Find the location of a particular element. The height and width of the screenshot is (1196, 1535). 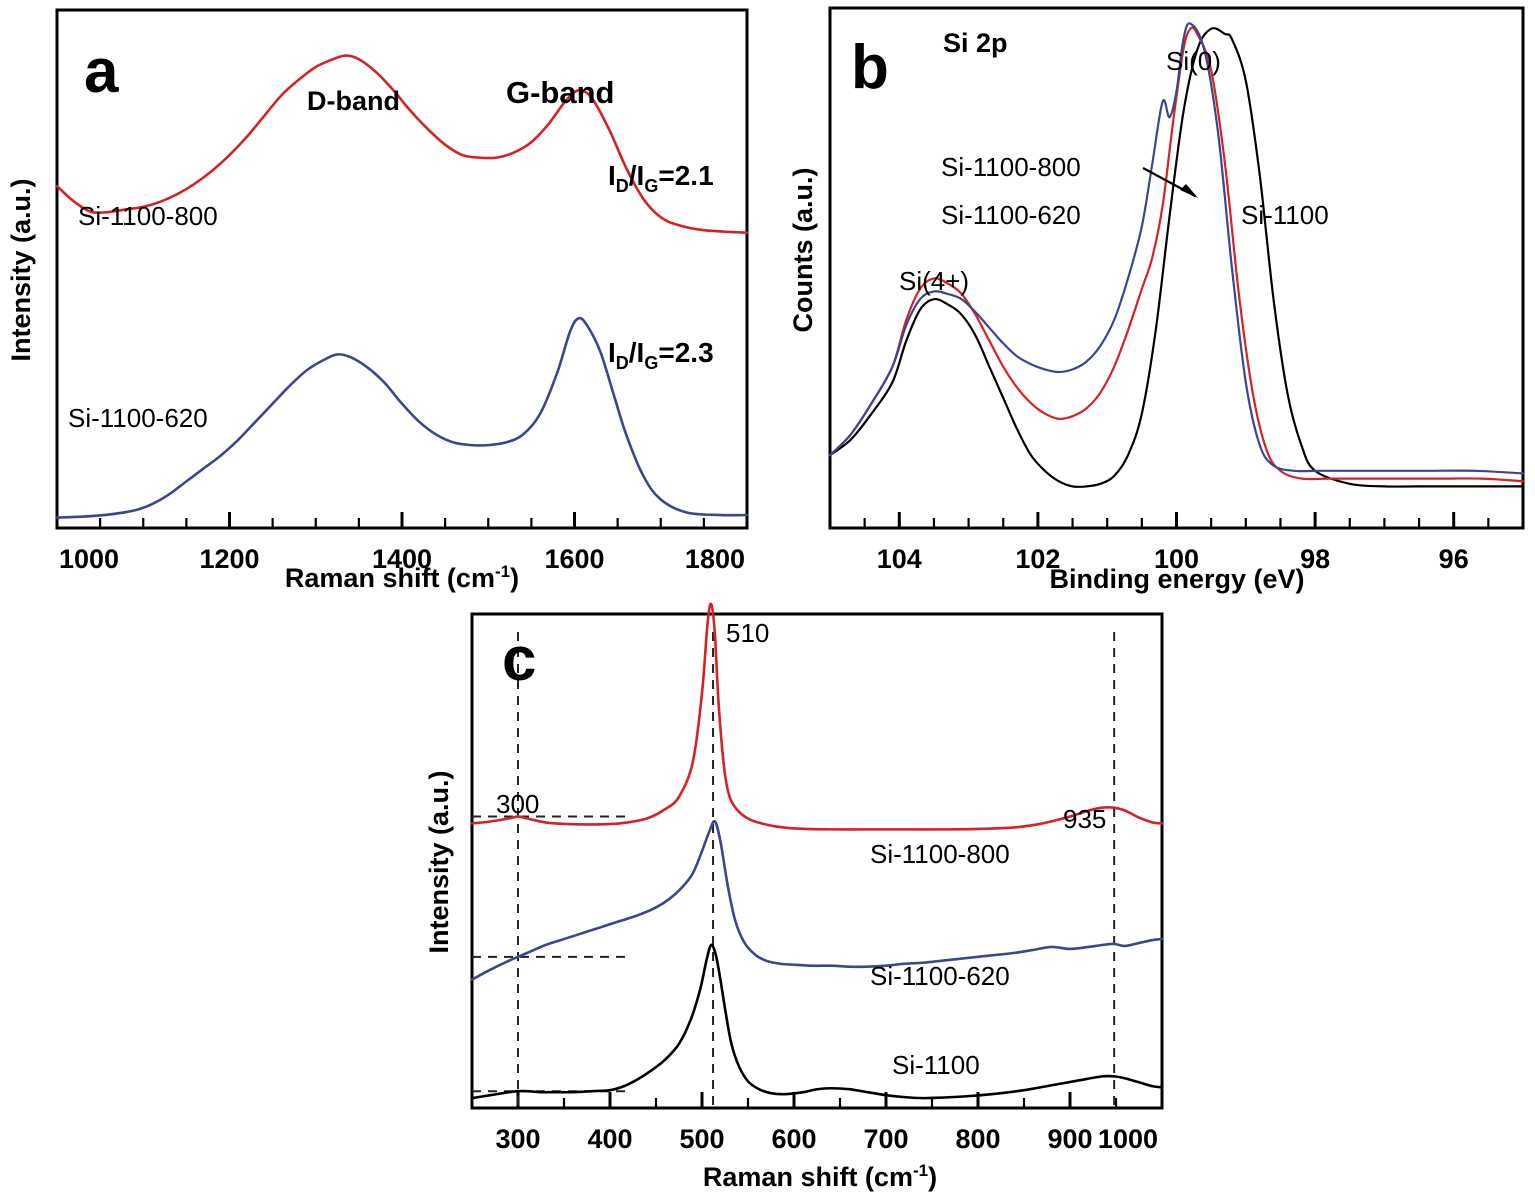

curve-label-si-1100-800-b: Si-1100-800 is located at coordinates (1011, 167).